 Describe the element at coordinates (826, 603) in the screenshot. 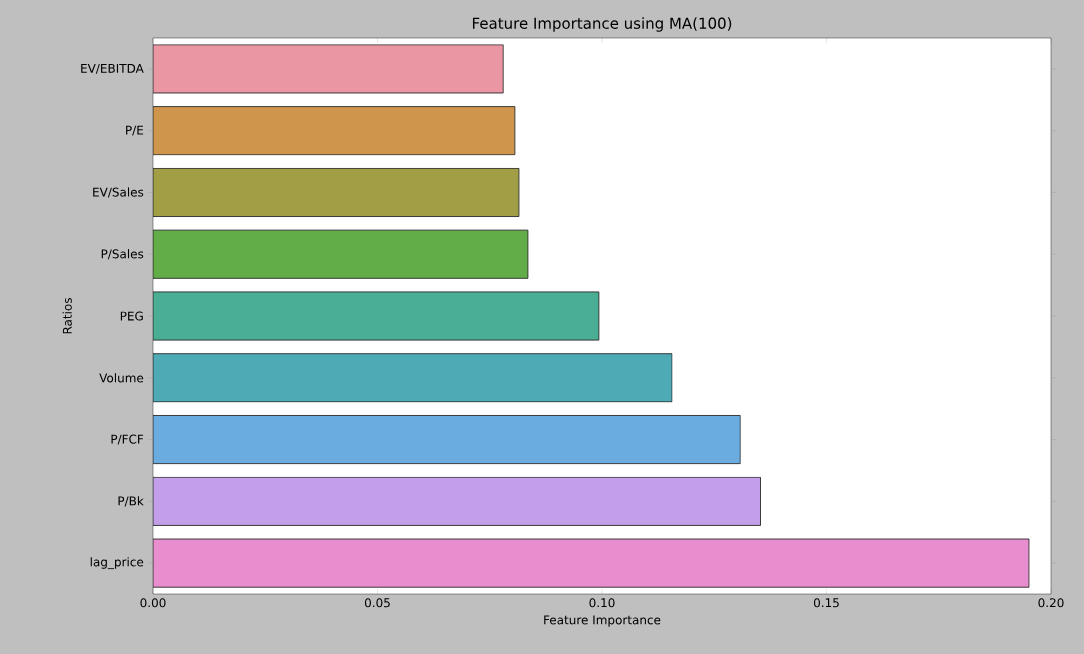

I see `x-tick-label: 0.15` at that location.